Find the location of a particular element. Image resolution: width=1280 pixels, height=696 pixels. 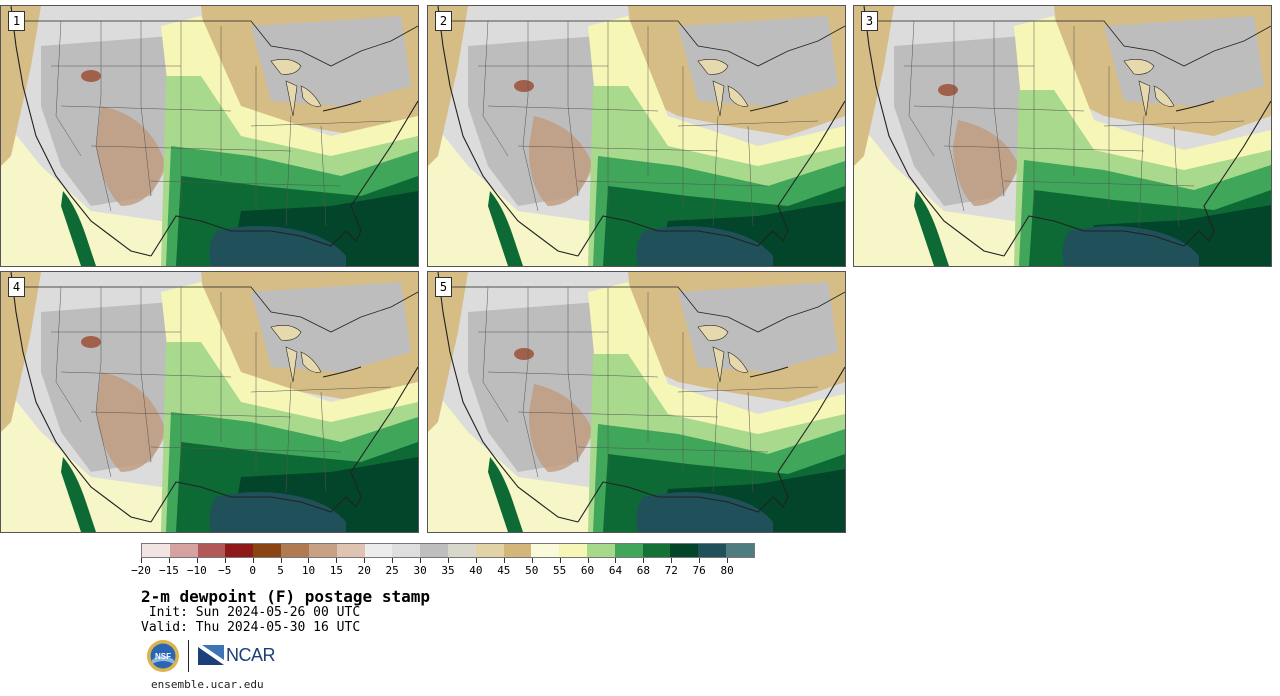

colorbar-tick-label: 72 is located at coordinates (671, 570).